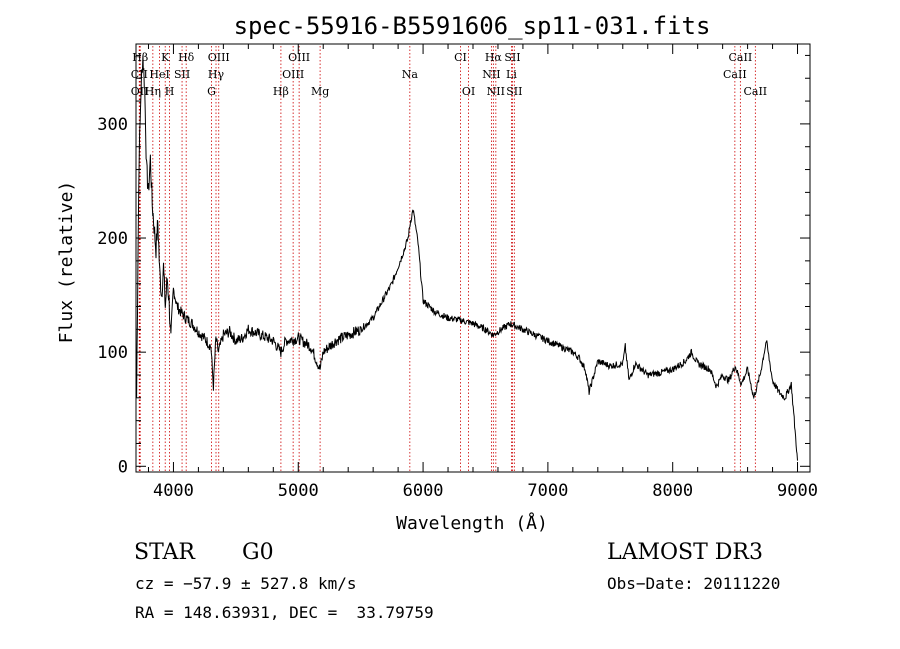 The image size is (900, 649). Describe the element at coordinates (511, 74) in the screenshot. I see `spectral-line-label: Li` at that location.